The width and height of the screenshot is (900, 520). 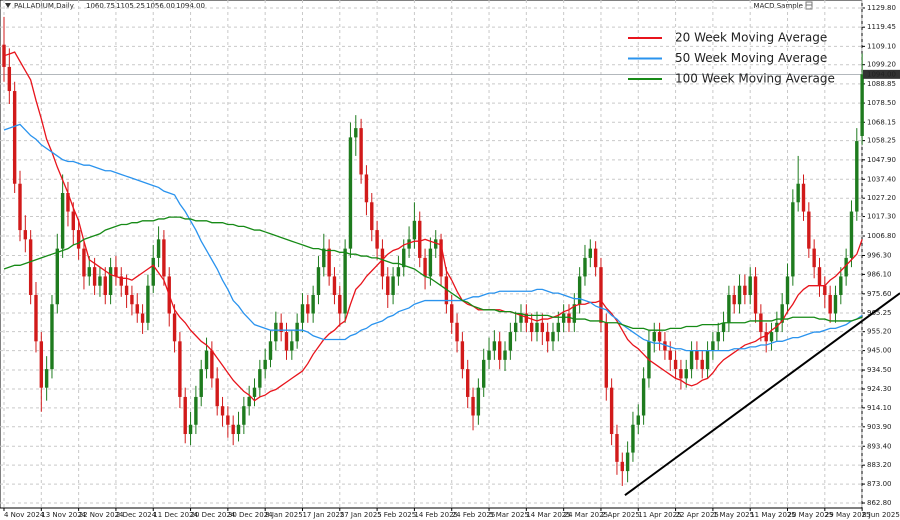 What do you see at coordinates (879, 294) in the screenshot?
I see `y-tick-label: 975.60` at bounding box center [879, 294].